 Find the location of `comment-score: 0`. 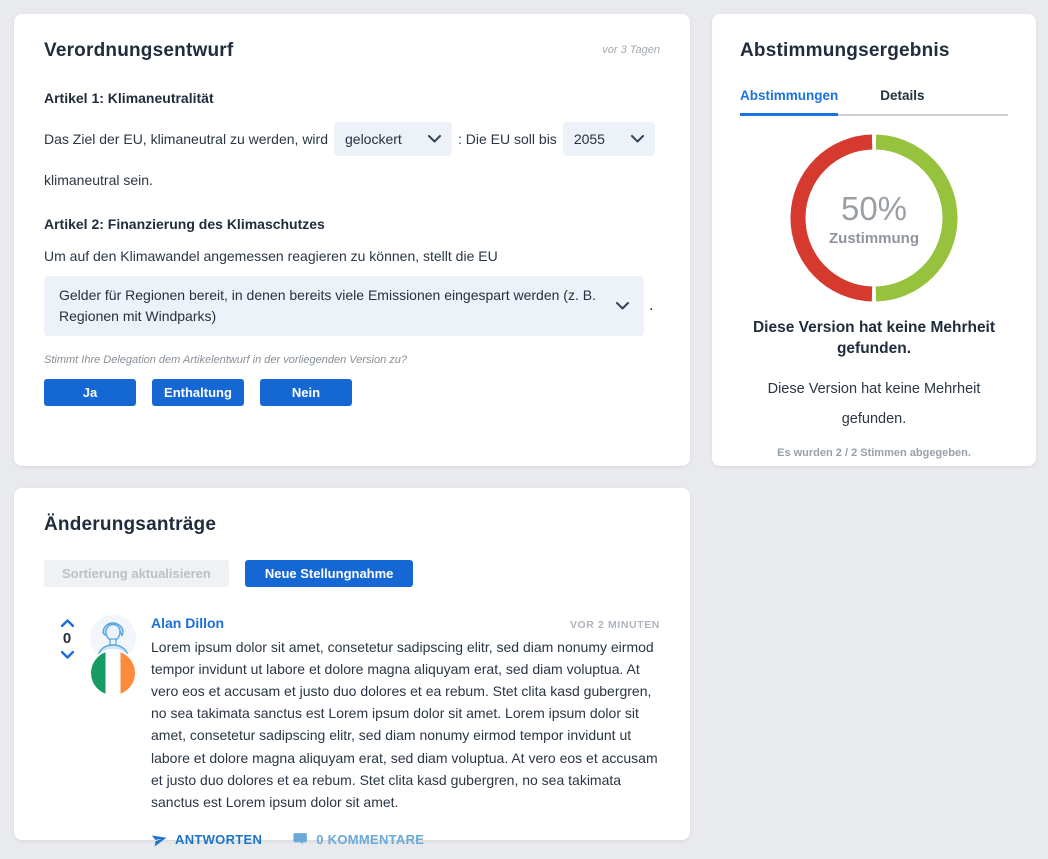

comment-score: 0 is located at coordinates (67, 638).